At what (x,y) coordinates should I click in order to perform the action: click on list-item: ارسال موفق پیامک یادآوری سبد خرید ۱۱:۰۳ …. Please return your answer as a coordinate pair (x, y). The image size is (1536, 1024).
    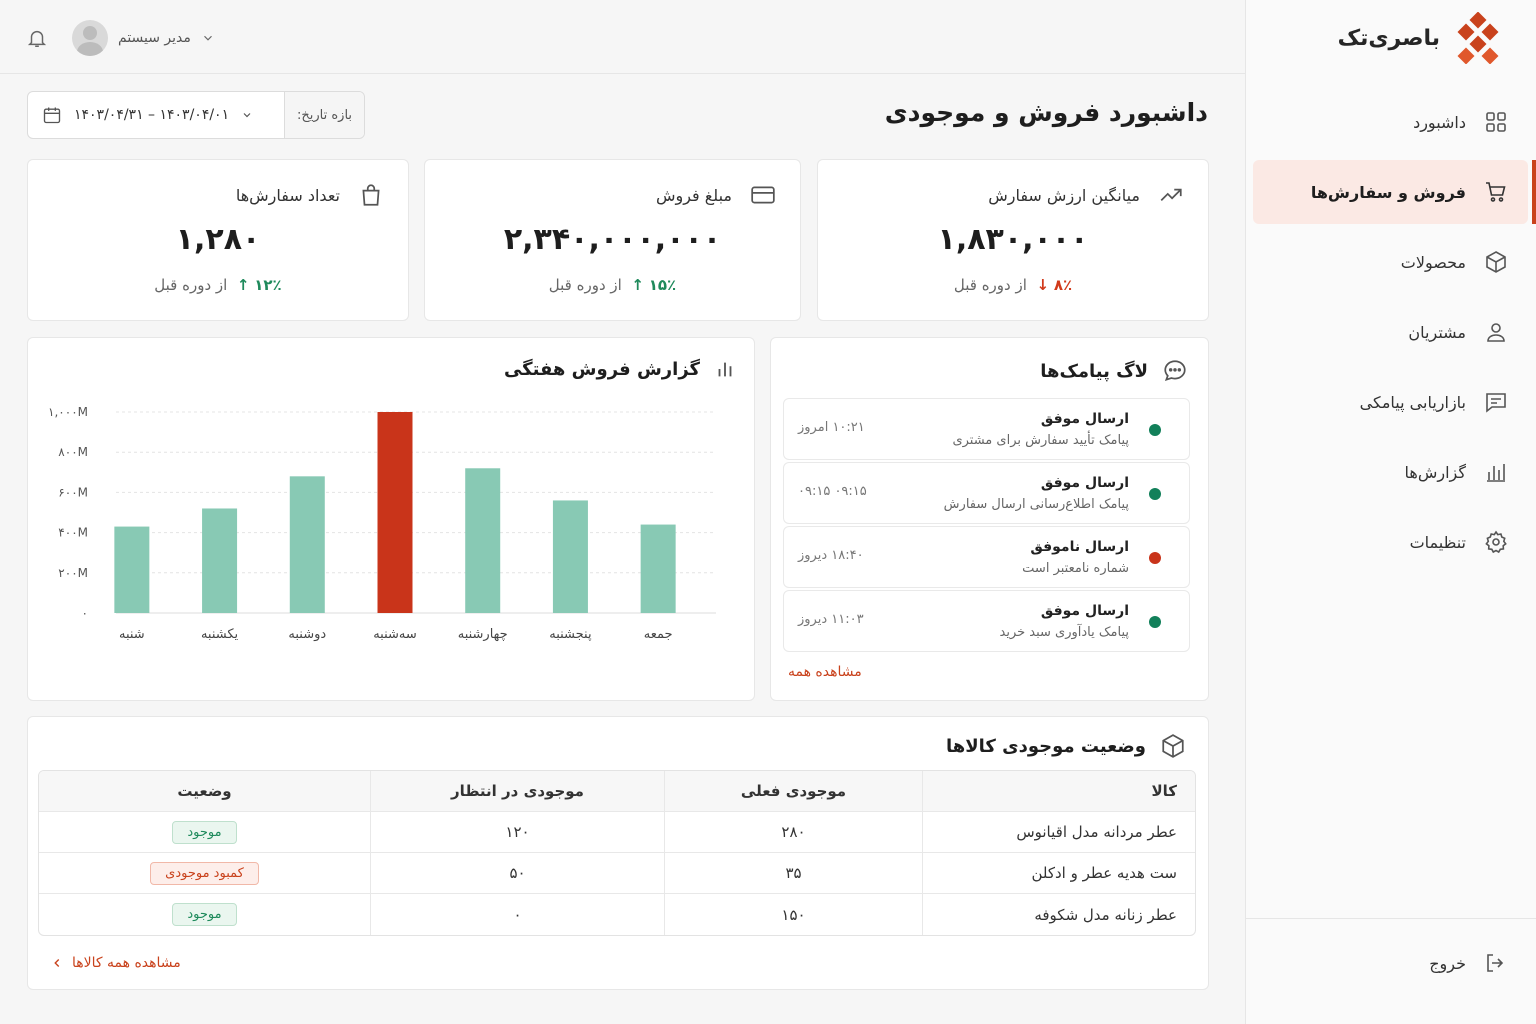
    Looking at the image, I should click on (986, 621).